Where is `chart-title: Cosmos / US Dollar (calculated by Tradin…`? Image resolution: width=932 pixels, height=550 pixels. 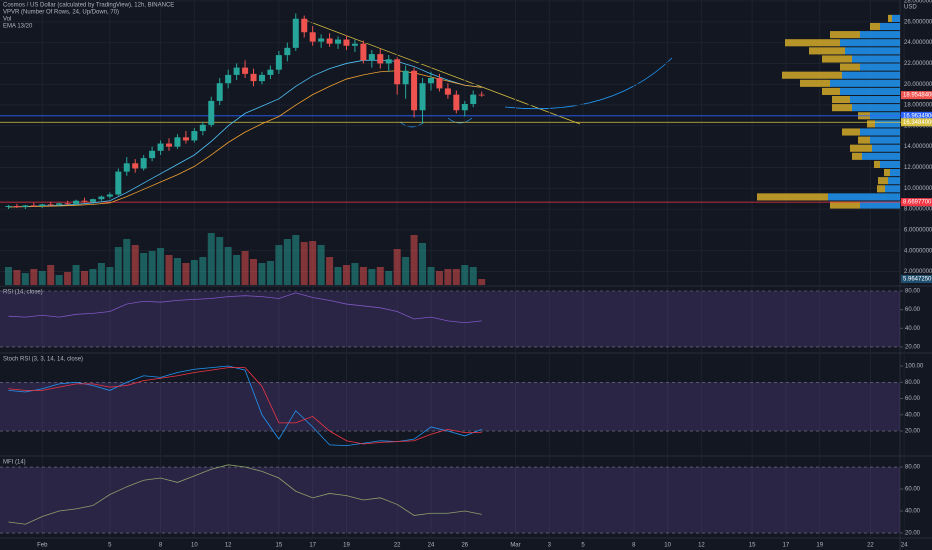 chart-title: Cosmos / US Dollar (calculated by Tradin… is located at coordinates (88, 6).